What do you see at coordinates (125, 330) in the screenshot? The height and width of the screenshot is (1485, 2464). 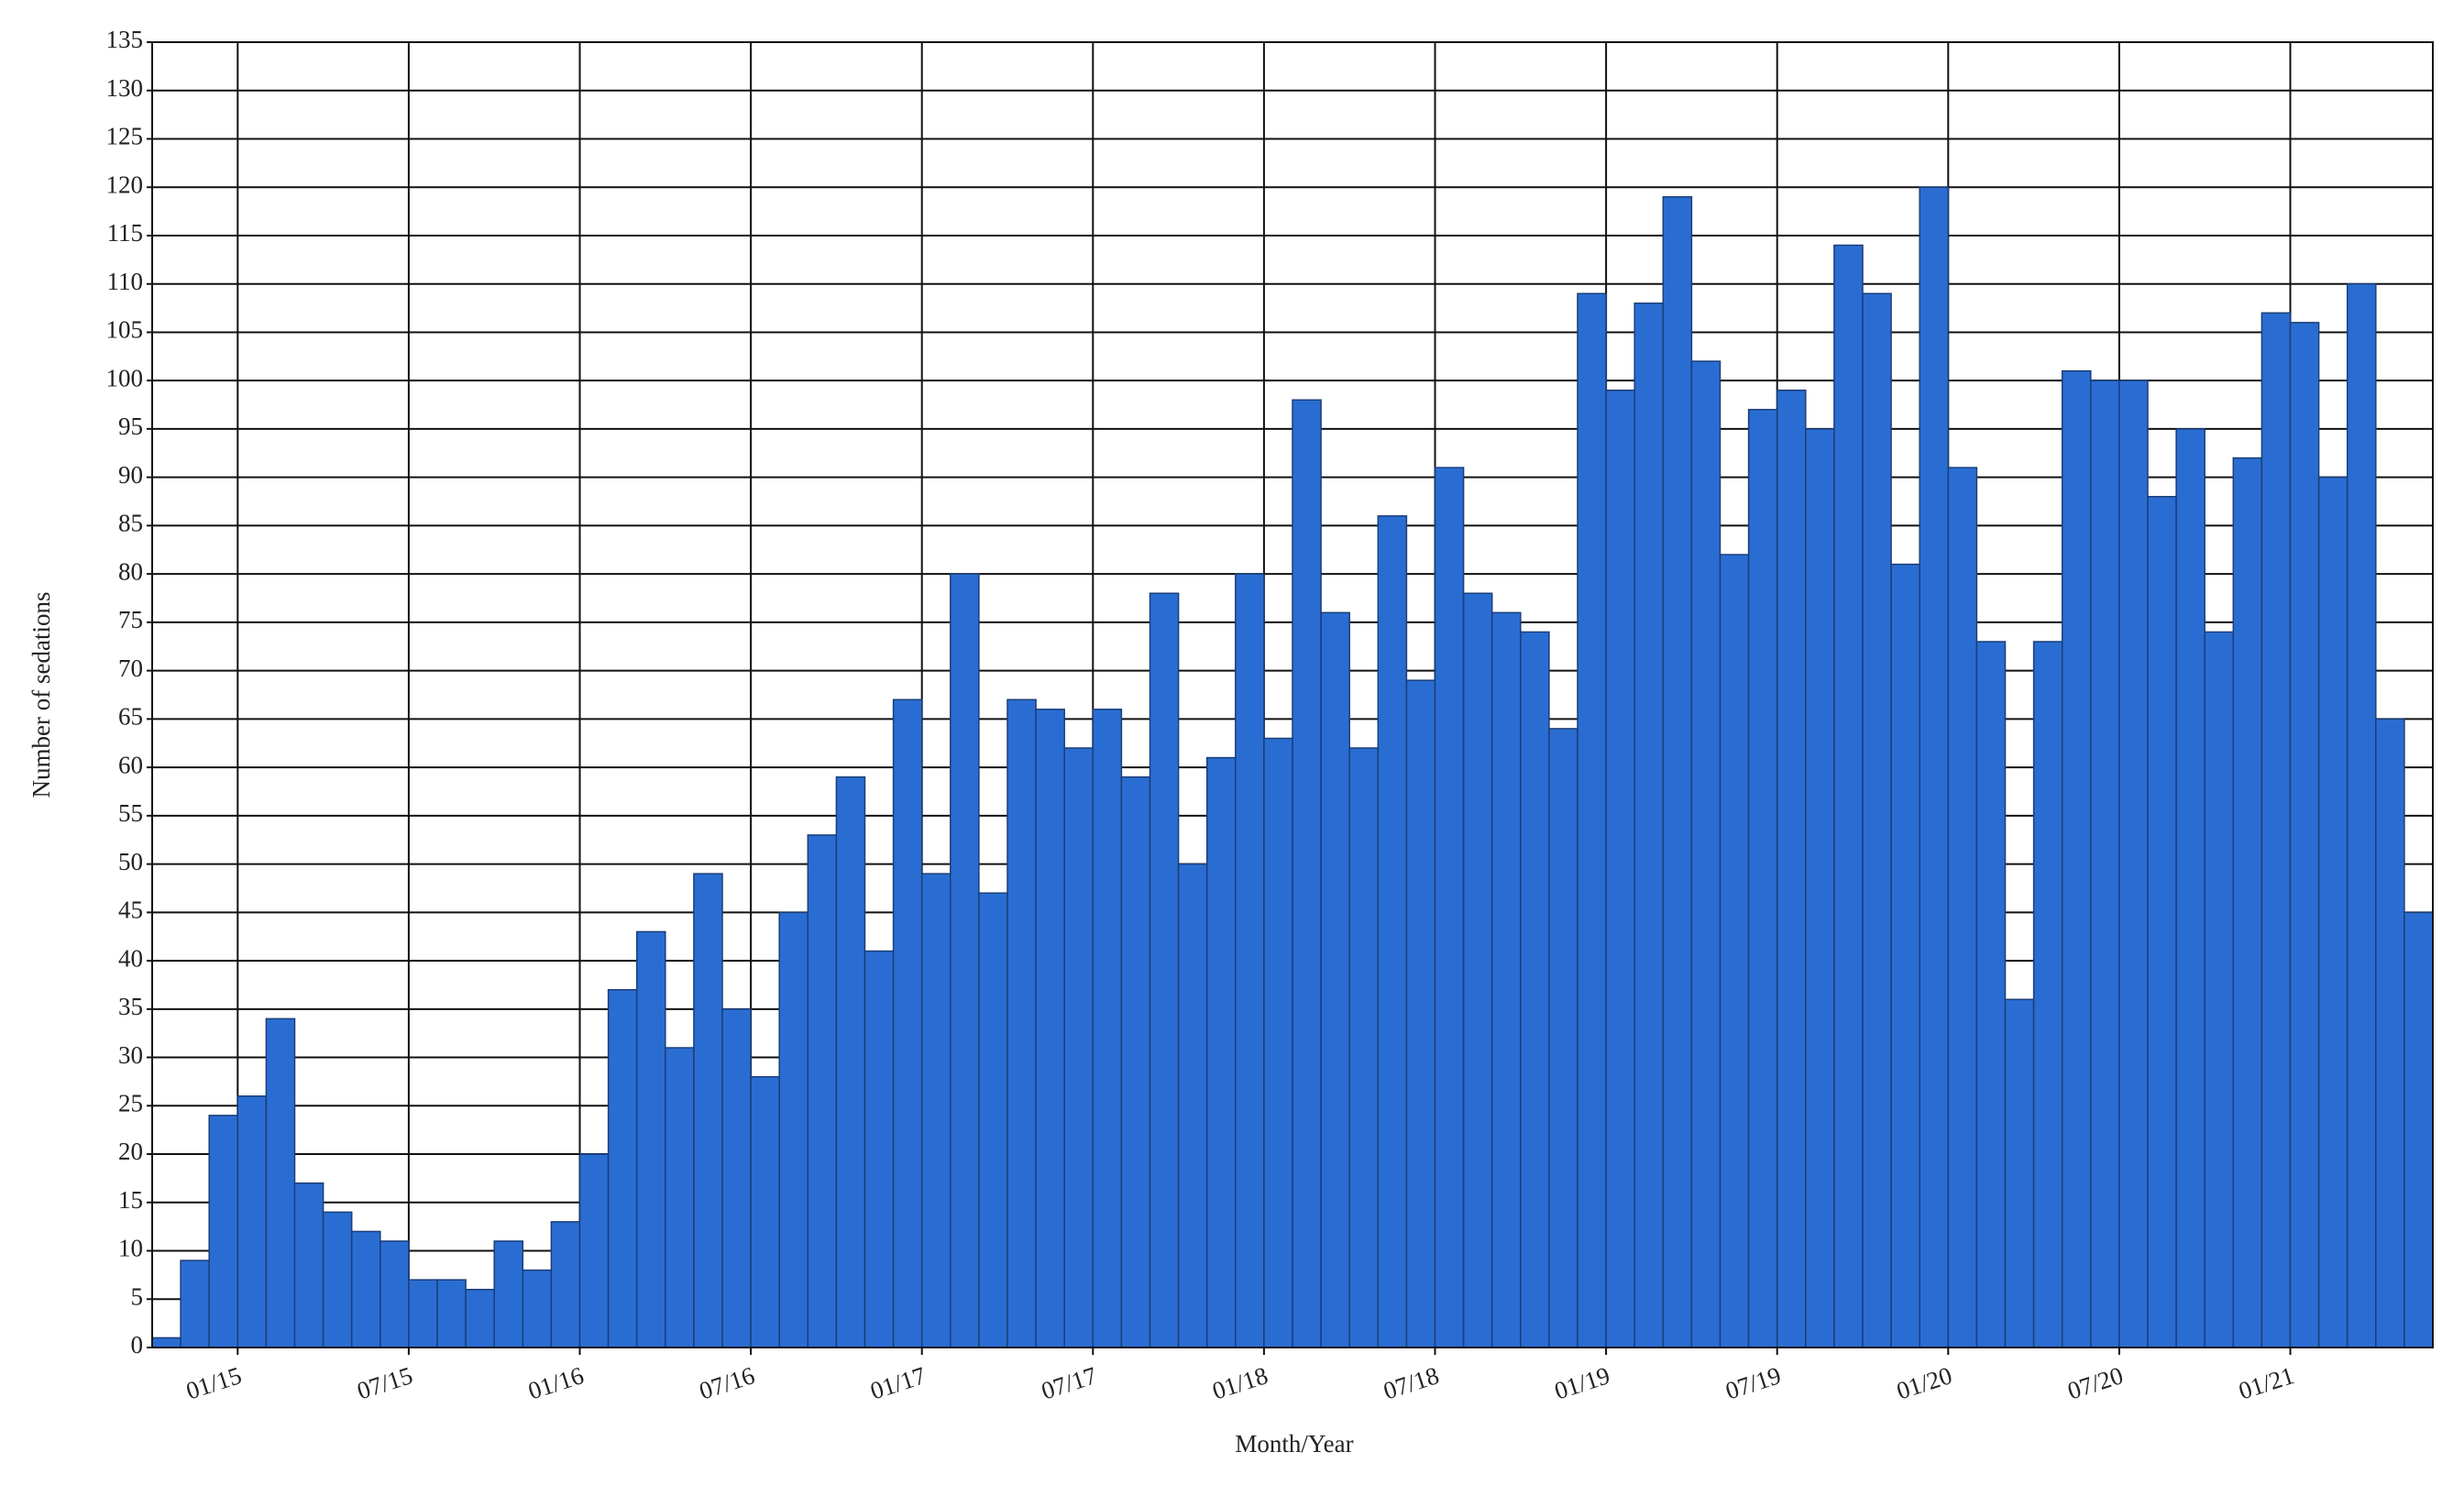 I see `y-tick-label: 105` at bounding box center [125, 330].